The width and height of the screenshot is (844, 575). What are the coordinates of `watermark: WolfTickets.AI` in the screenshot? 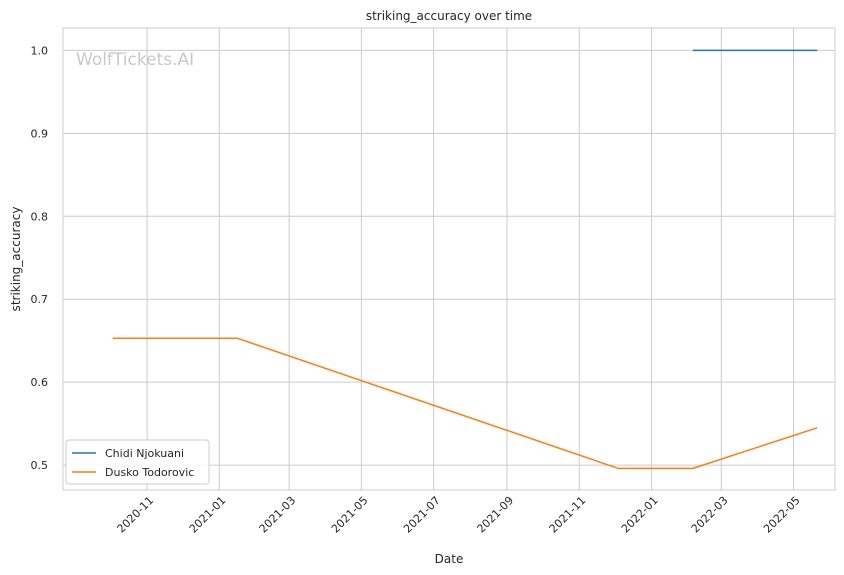 It's located at (135, 60).